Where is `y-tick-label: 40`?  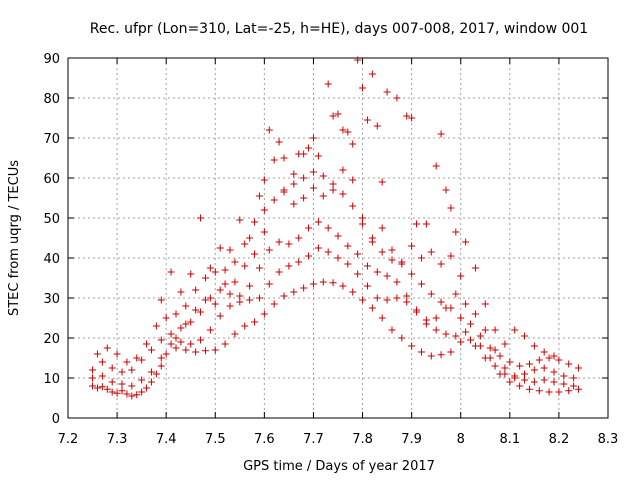 y-tick-label: 40 is located at coordinates (51, 259).